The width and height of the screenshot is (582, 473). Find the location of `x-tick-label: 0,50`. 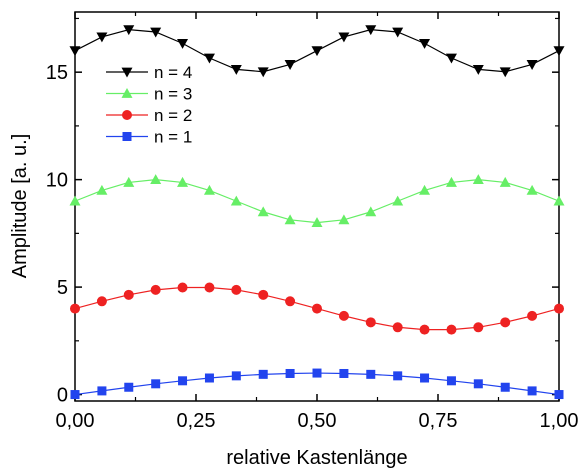

x-tick-label: 0,50 is located at coordinates (317, 421).